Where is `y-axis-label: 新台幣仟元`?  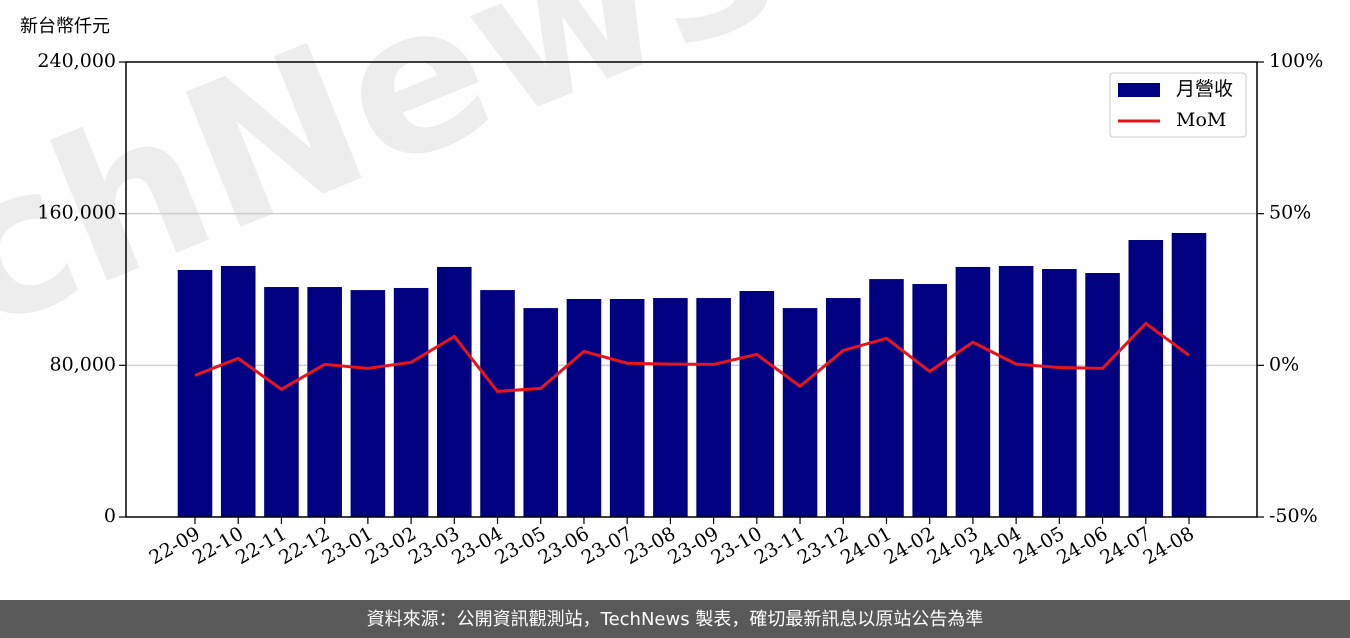
y-axis-label: 新台幣仟元 is located at coordinates (65, 26).